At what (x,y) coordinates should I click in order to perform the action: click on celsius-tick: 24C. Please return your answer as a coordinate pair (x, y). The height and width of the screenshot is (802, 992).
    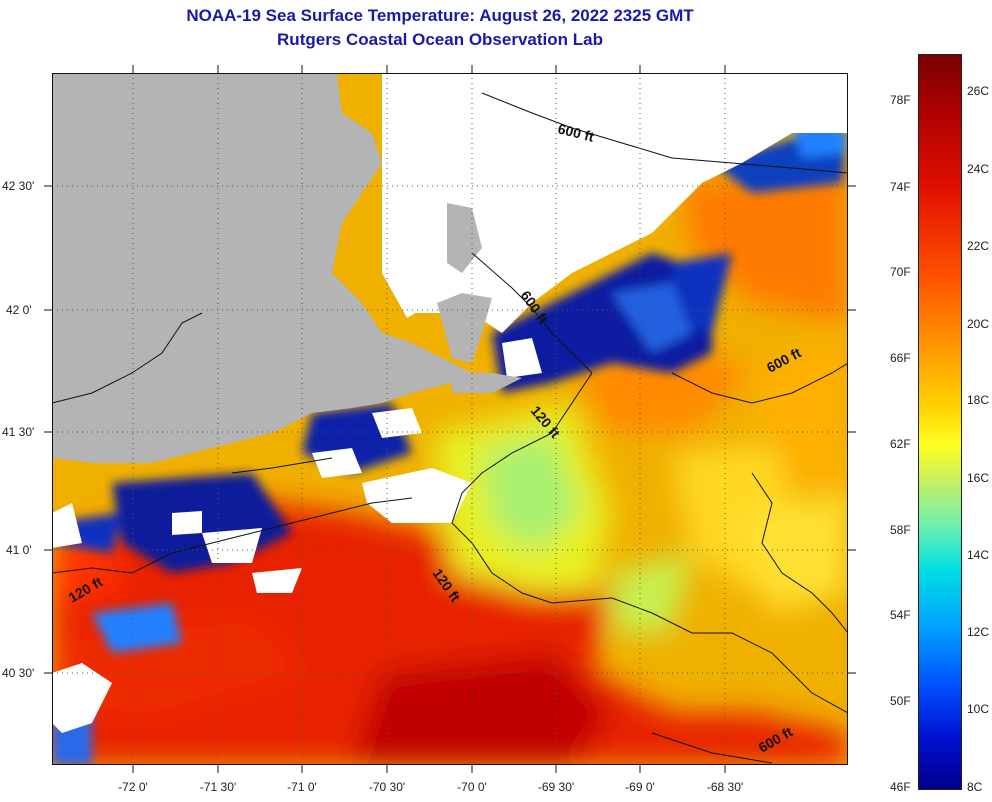
    Looking at the image, I should click on (978, 169).